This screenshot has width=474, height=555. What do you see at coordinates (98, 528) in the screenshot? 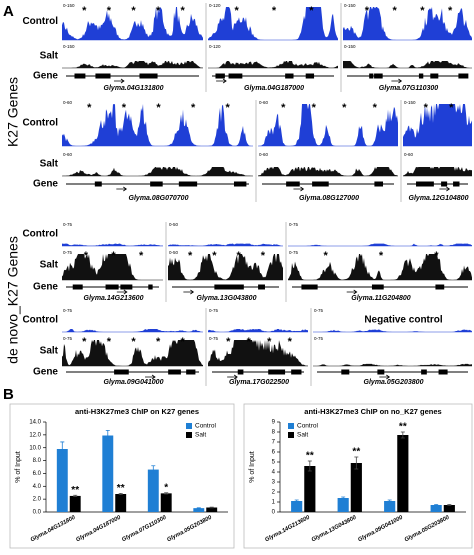
I see `x-tick-label: Glyma.04G187000` at bounding box center [98, 528].